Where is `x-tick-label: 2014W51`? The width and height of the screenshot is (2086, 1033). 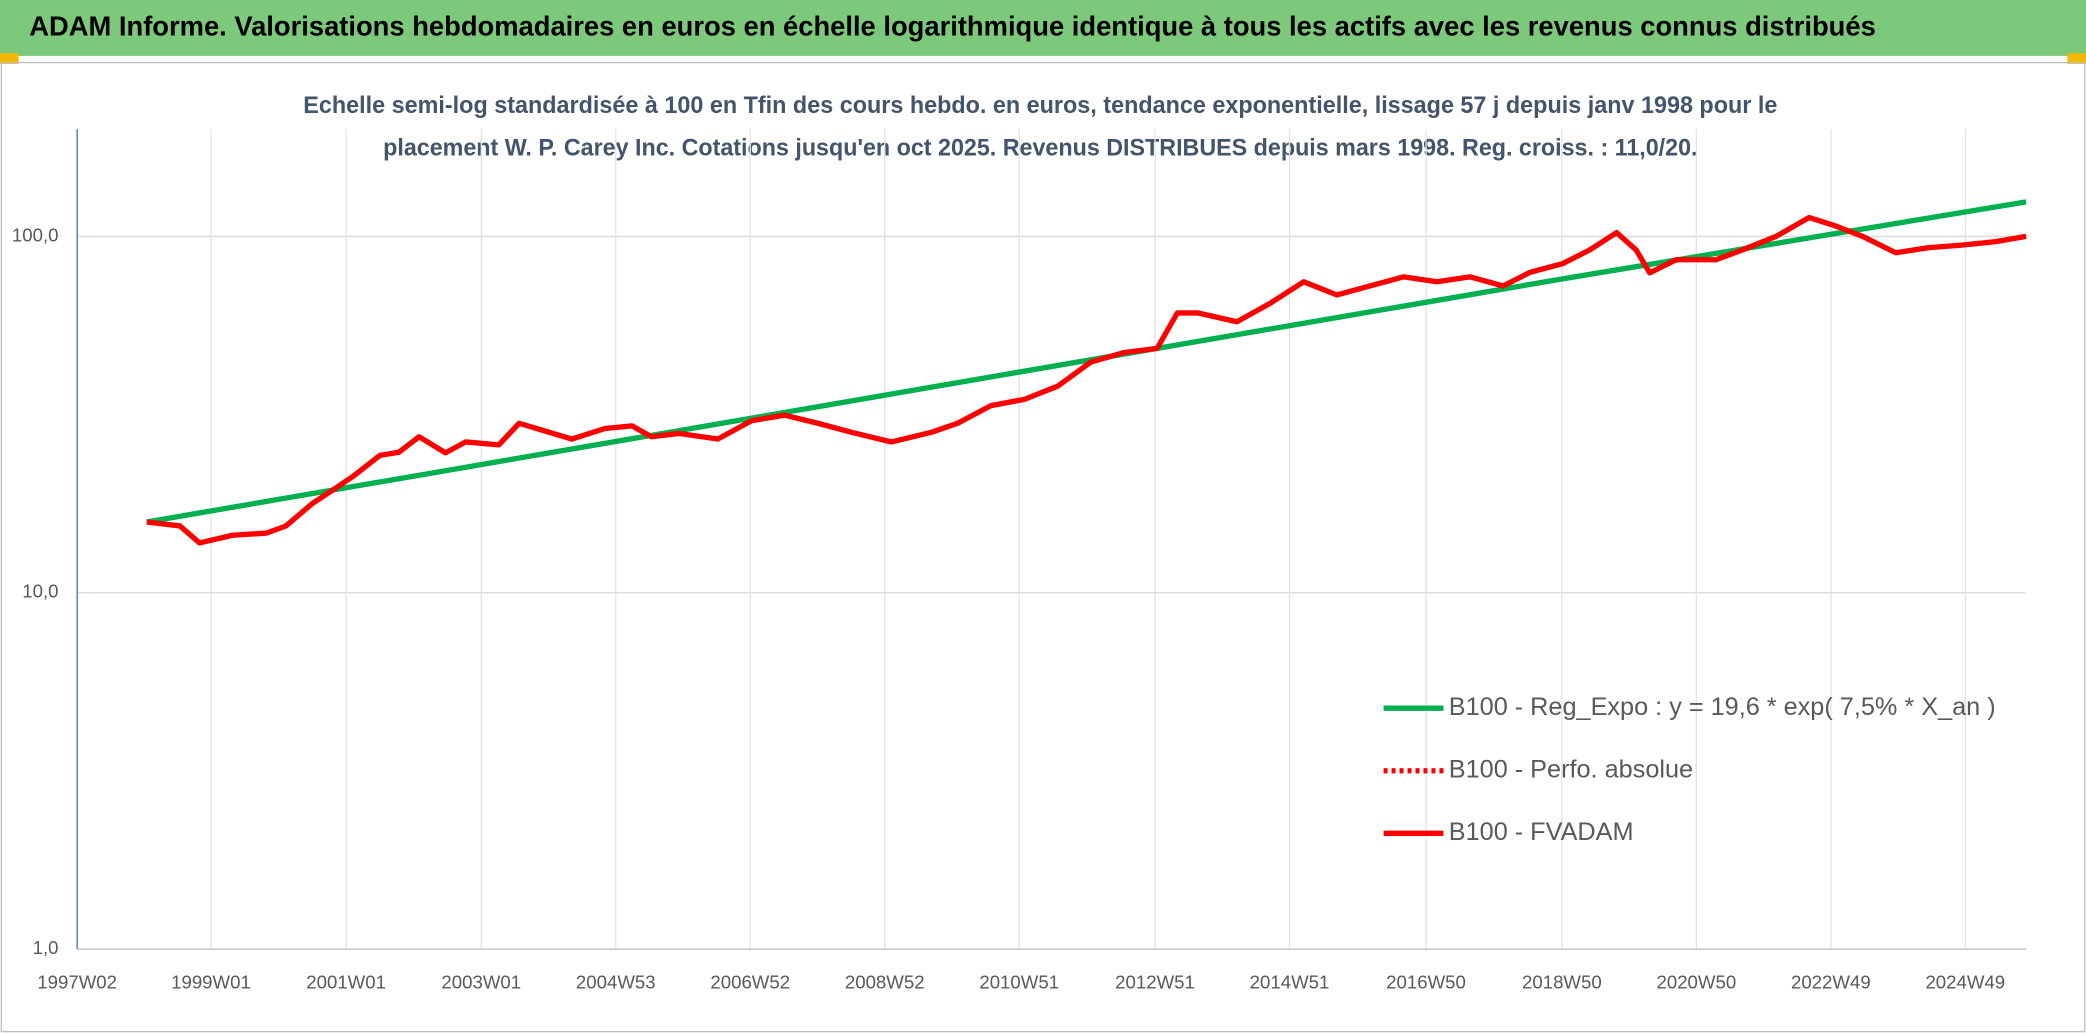 x-tick-label: 2014W51 is located at coordinates (1290, 982).